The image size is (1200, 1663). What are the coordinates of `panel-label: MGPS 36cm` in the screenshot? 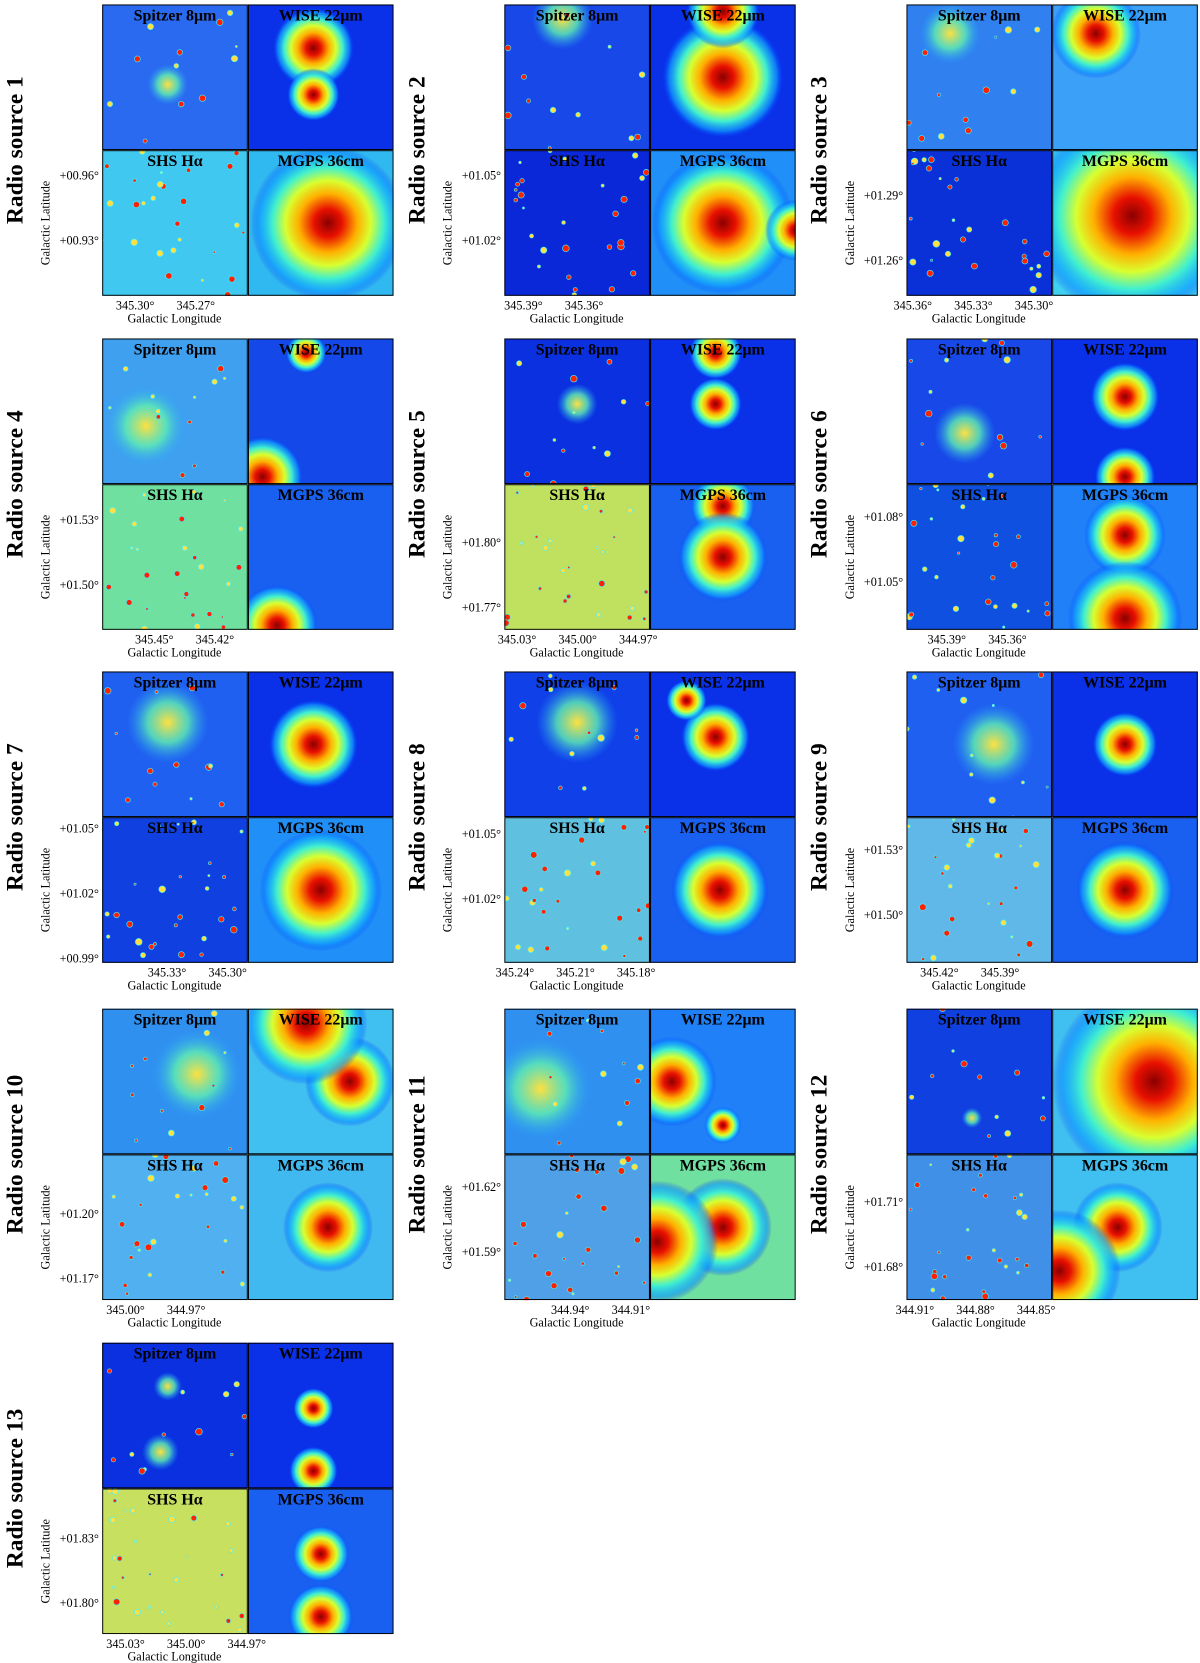 It's located at (1125, 828).